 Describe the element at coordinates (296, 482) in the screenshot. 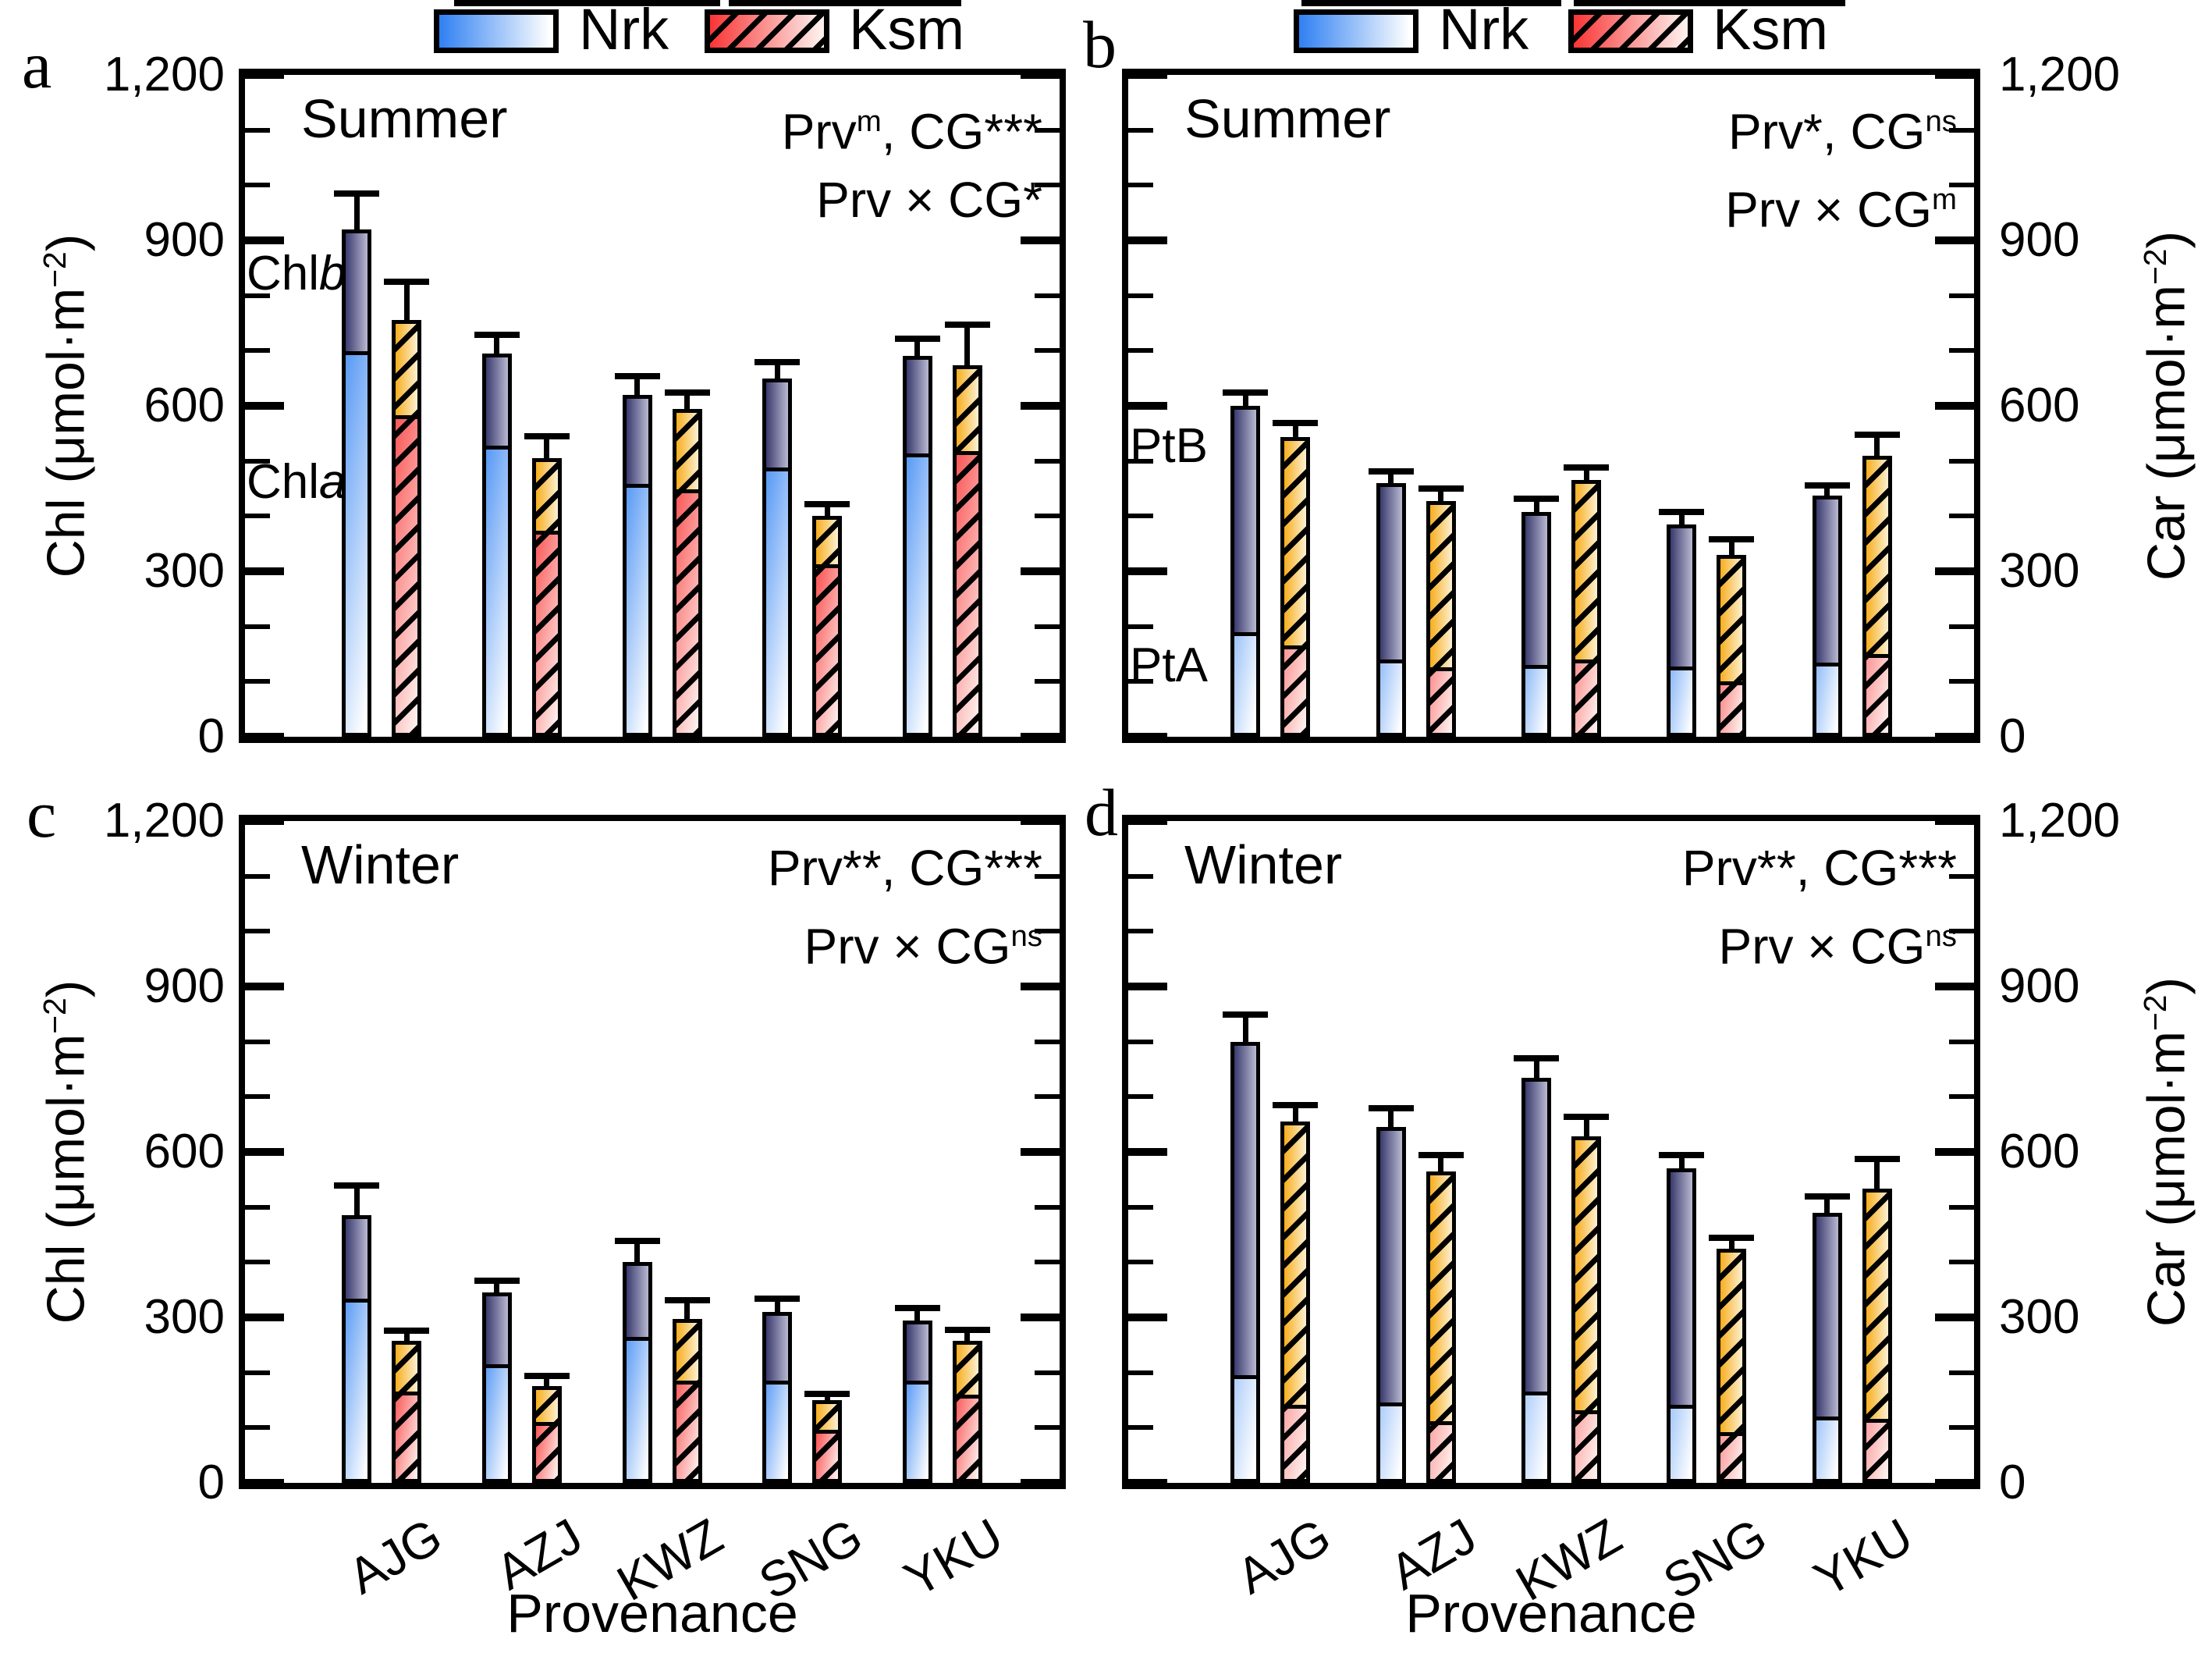

I see `segment-label: Chla` at that location.